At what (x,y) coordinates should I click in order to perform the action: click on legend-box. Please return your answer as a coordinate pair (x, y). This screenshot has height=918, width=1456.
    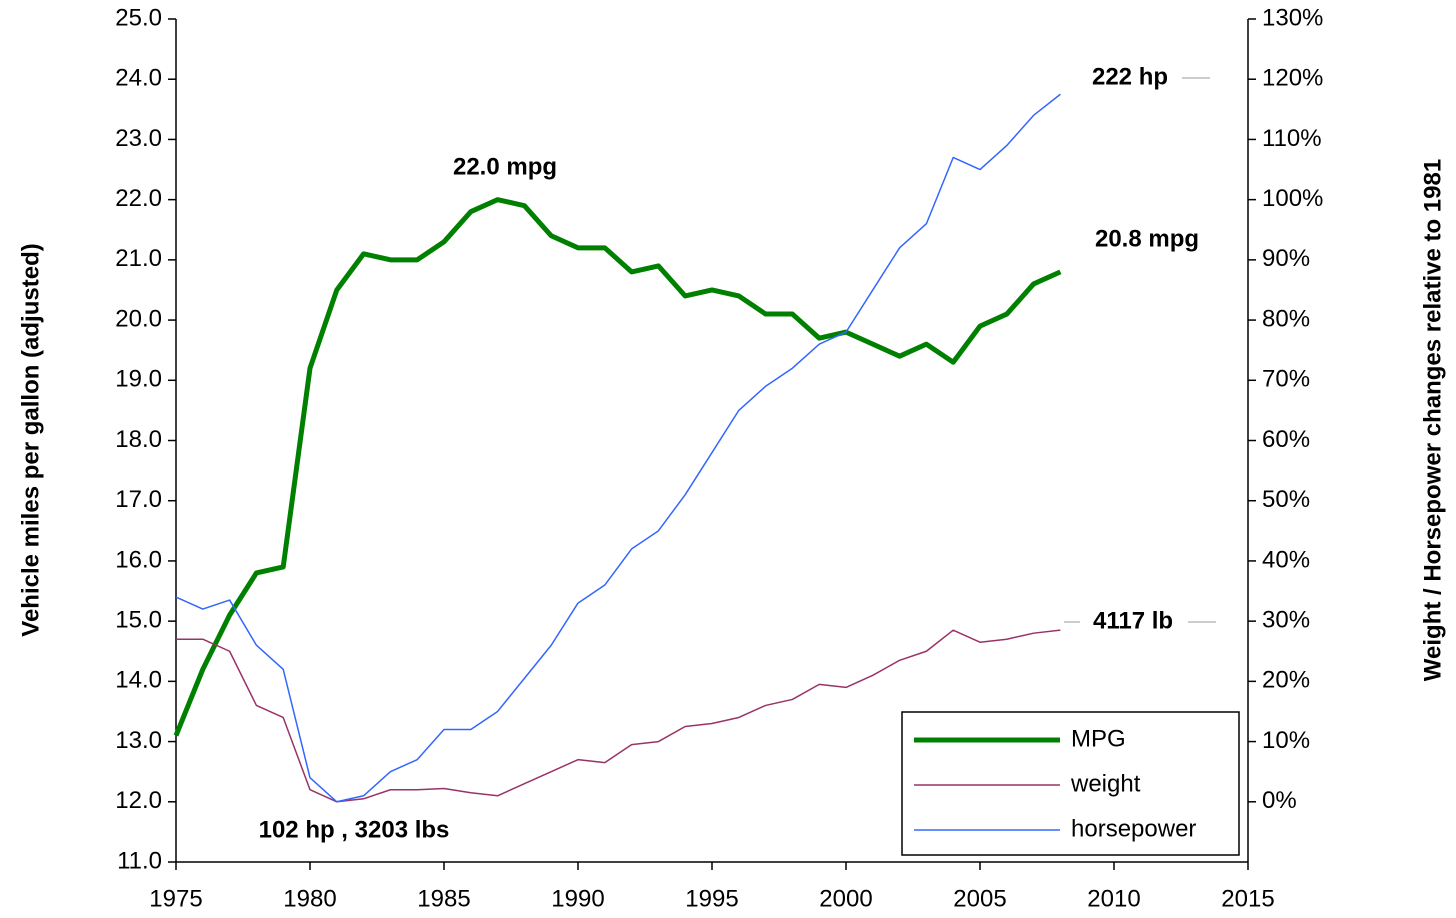
    Looking at the image, I should click on (1070, 783).